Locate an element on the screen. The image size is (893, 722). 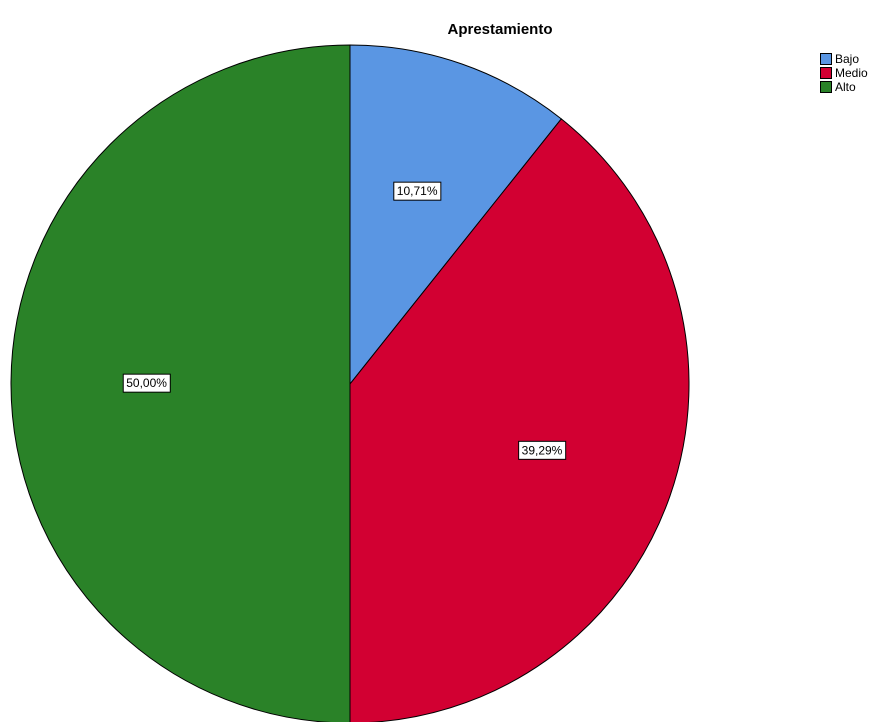
data-label: 50,00% is located at coordinates (146, 383).